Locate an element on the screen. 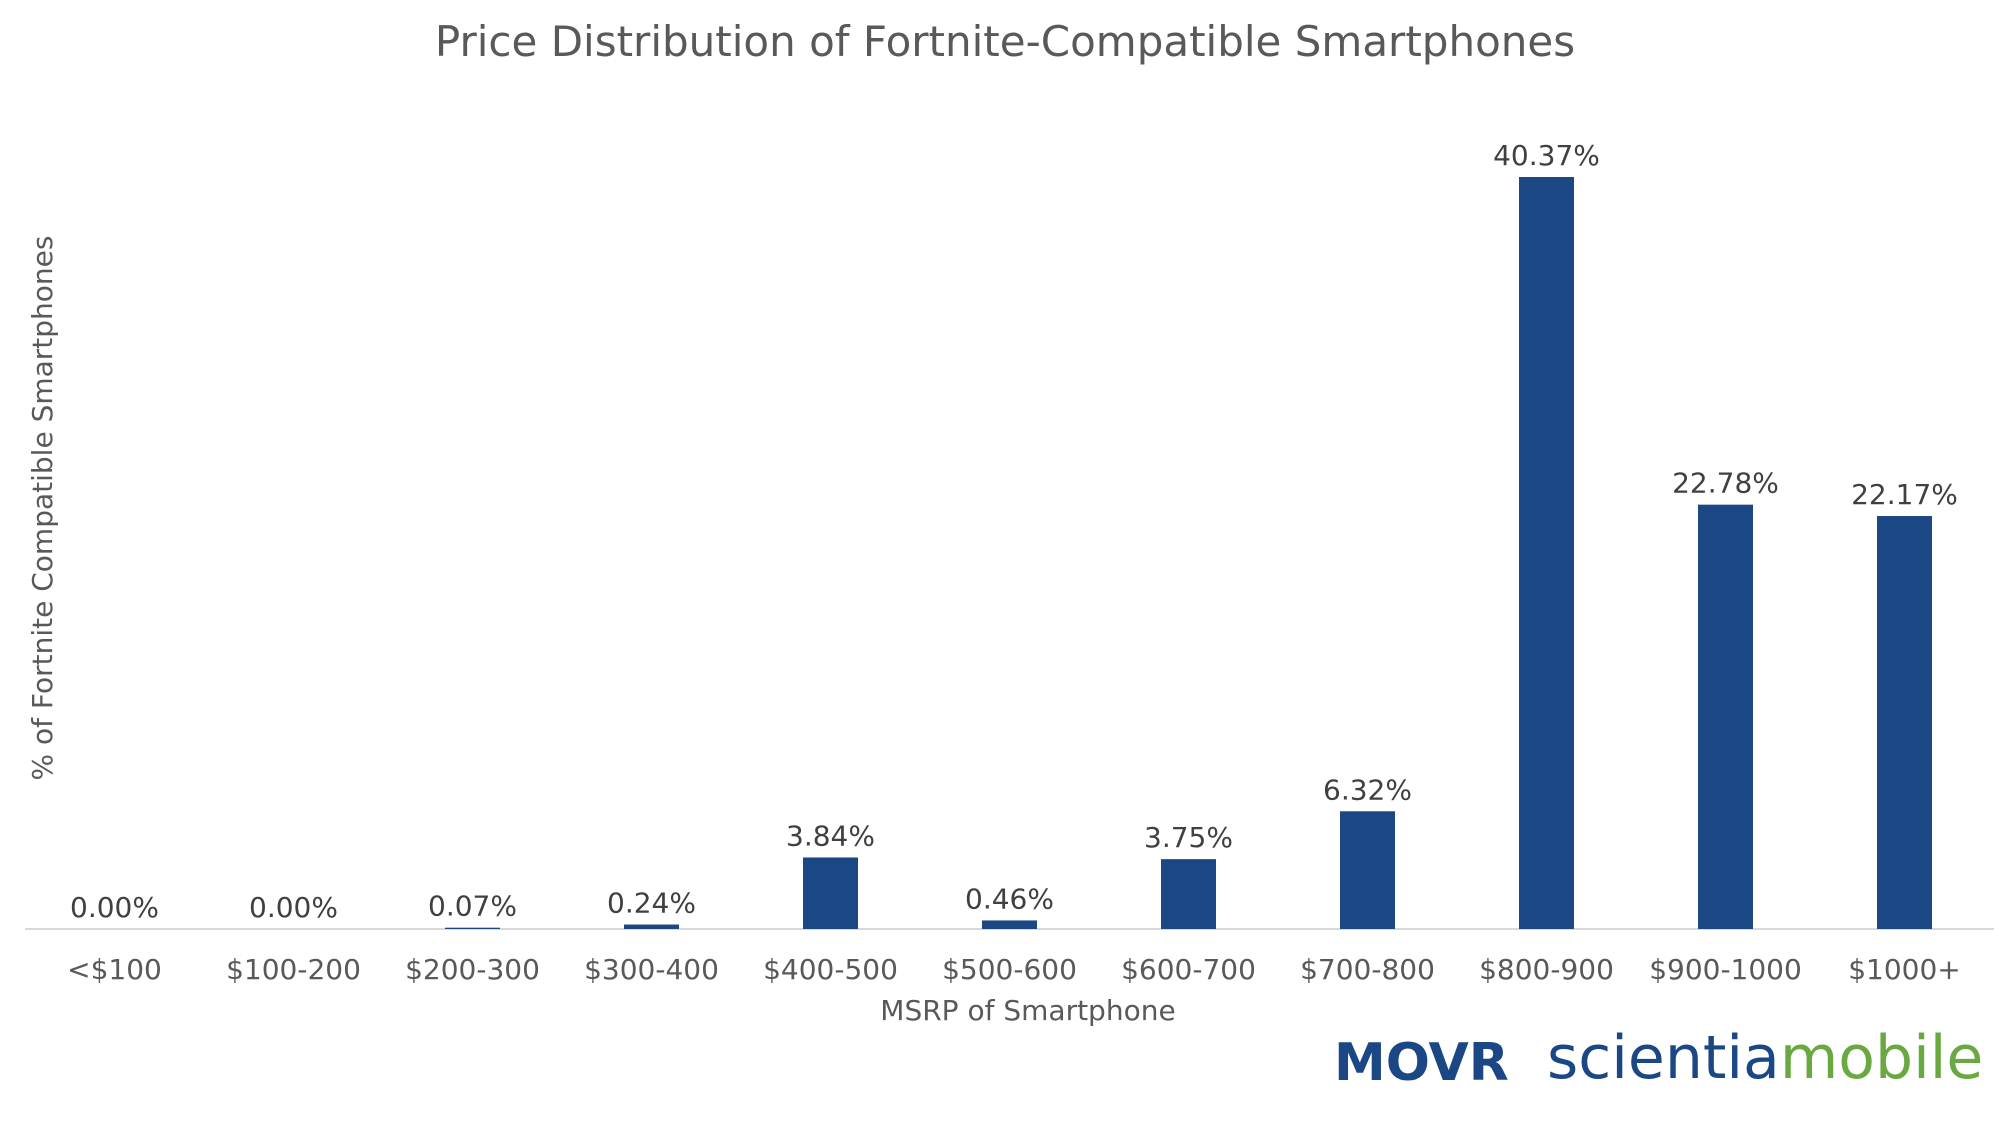  x-tick-label: $300-400 is located at coordinates (651, 969).